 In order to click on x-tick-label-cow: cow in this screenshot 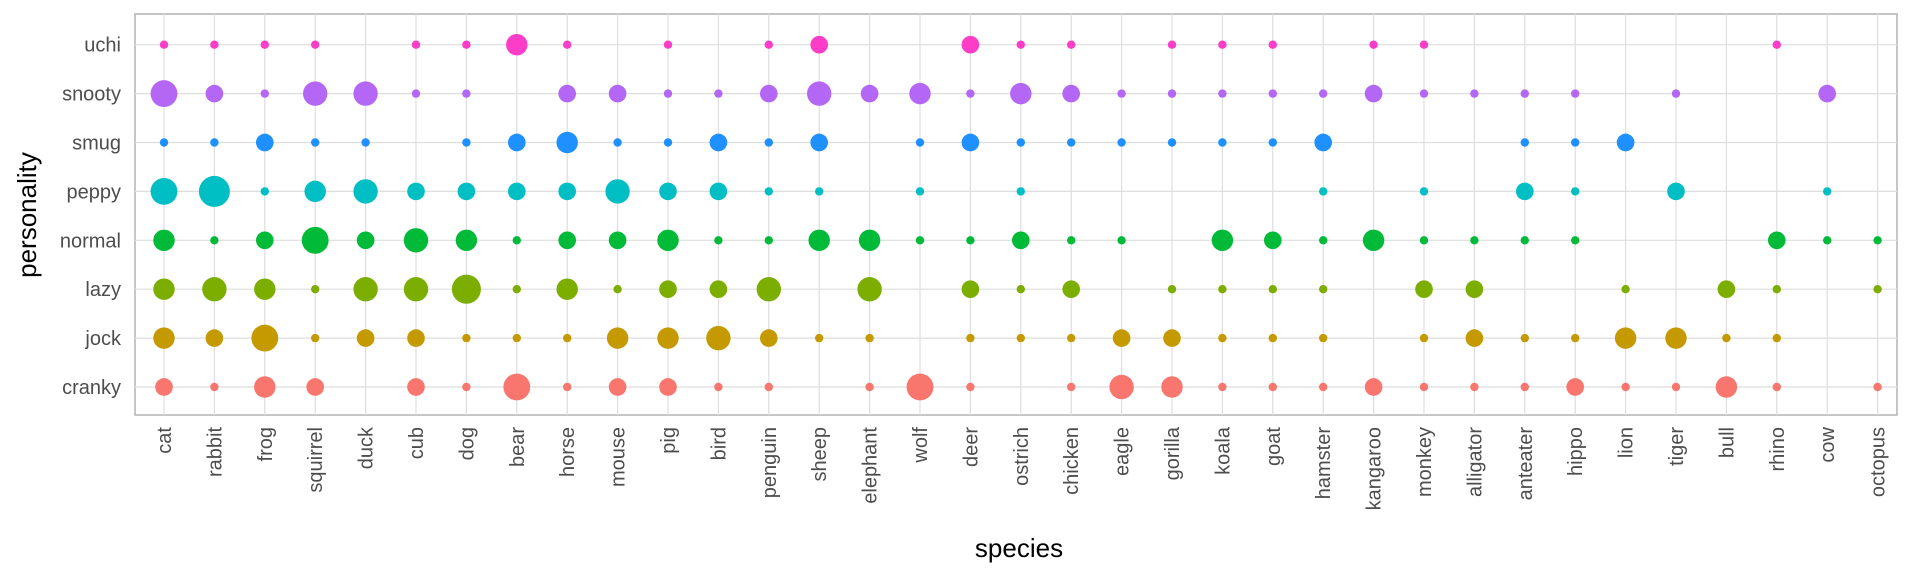, I will do `click(1828, 444)`.